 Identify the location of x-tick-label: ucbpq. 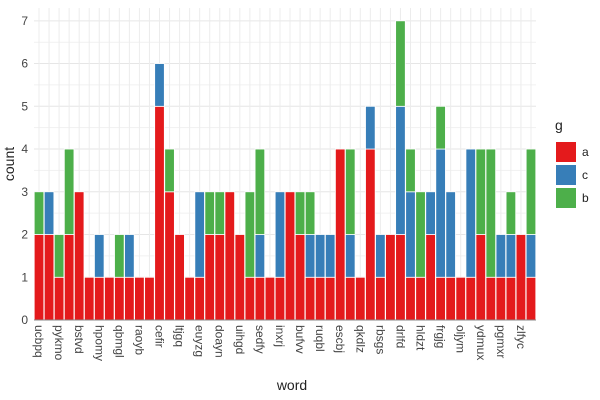
(39, 341).